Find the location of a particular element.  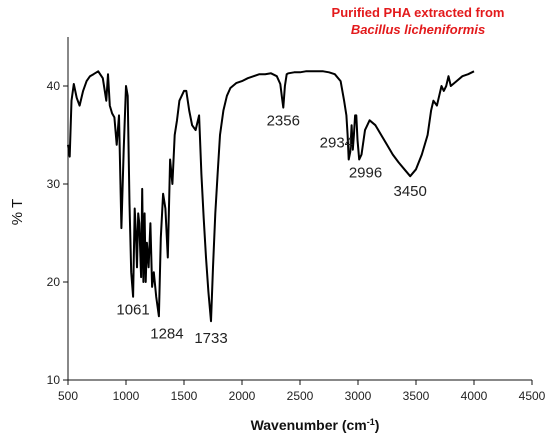

x-tick-label: 1000 is located at coordinates (126, 396).